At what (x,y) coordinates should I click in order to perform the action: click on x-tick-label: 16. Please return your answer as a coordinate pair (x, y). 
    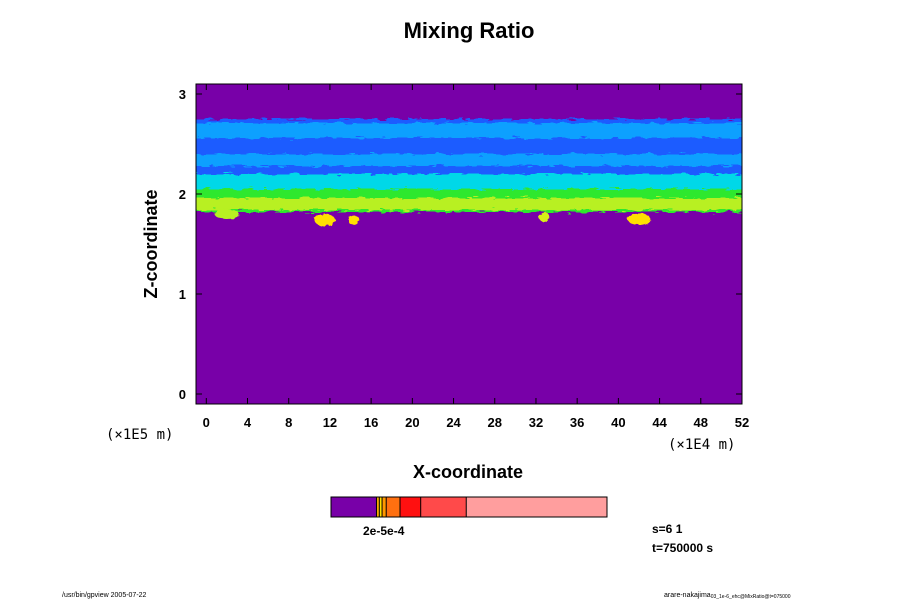
    Looking at the image, I should click on (371, 422).